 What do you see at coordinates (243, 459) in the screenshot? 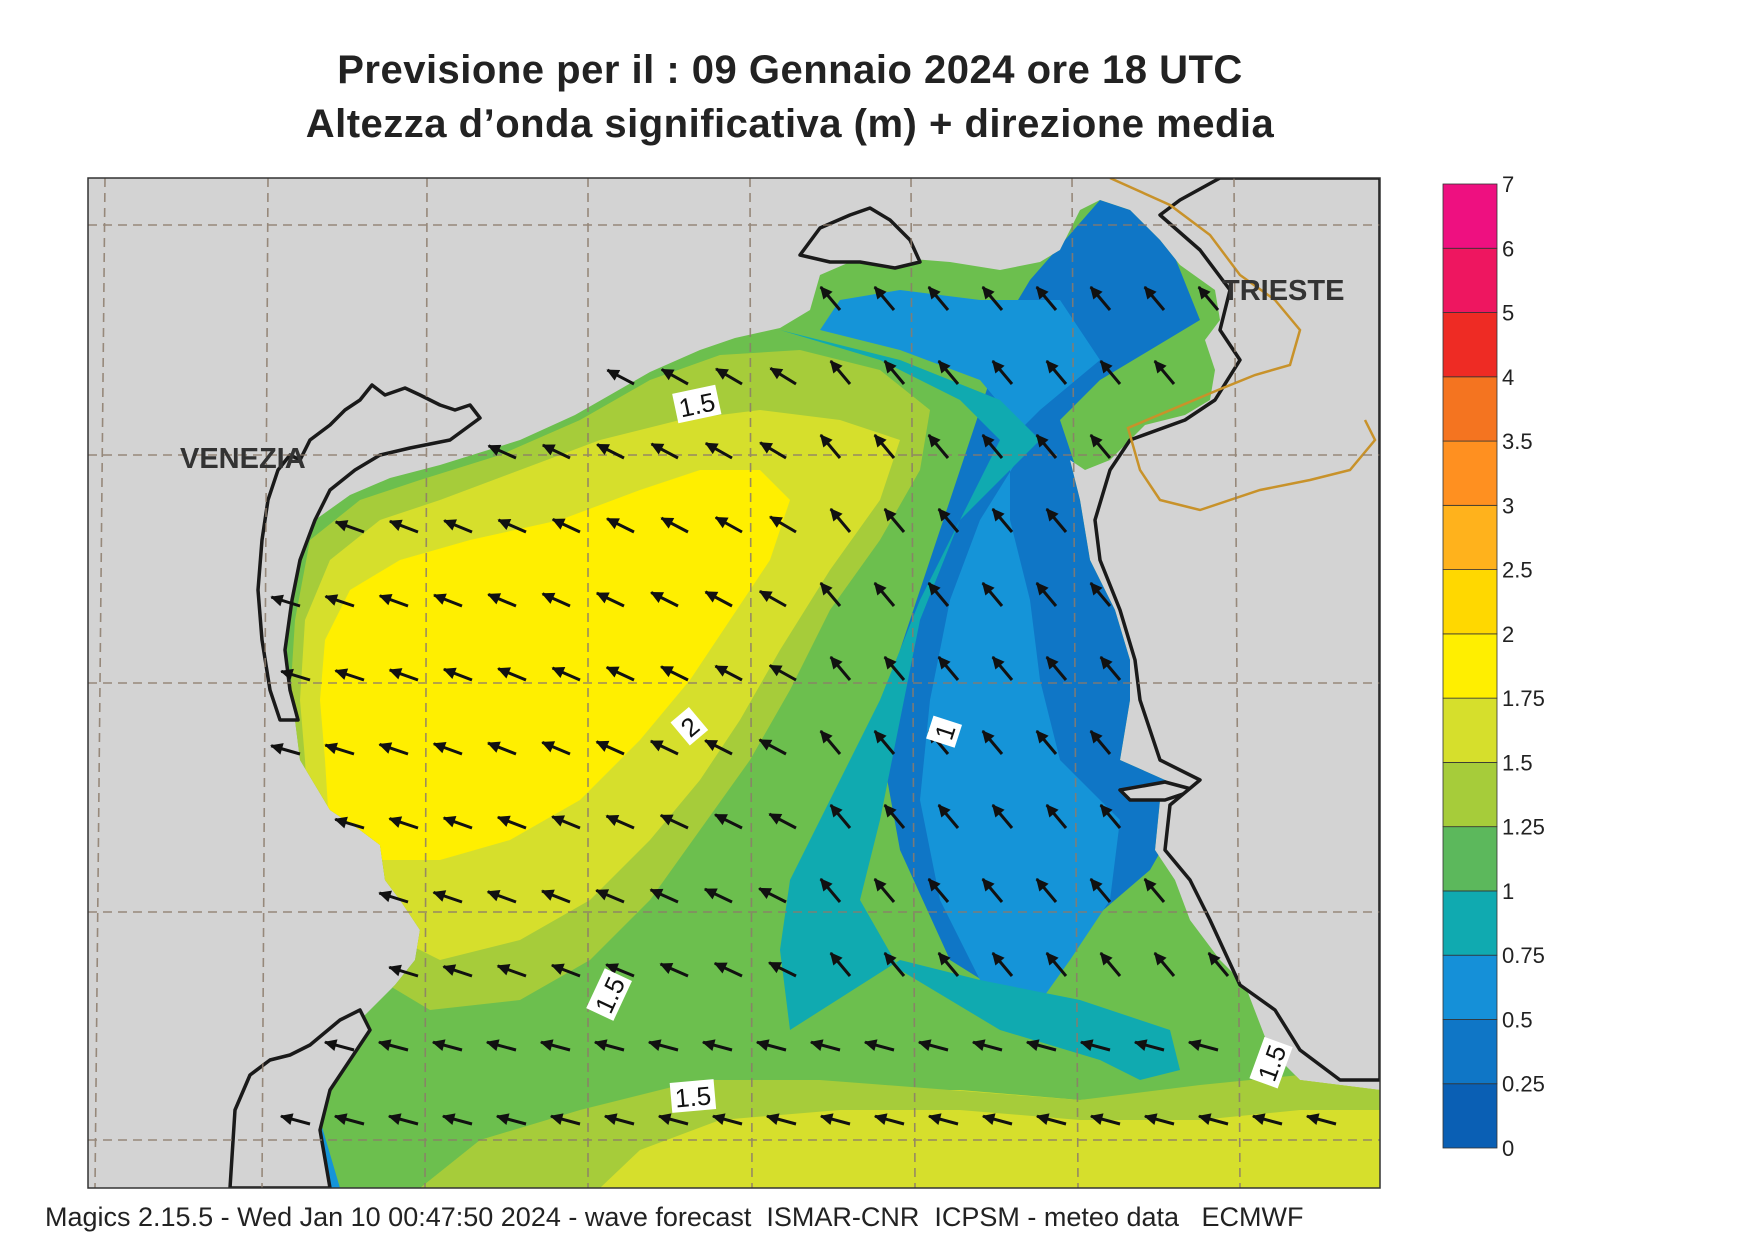
I see `city-label-venezia: VENEZIA` at bounding box center [243, 459].